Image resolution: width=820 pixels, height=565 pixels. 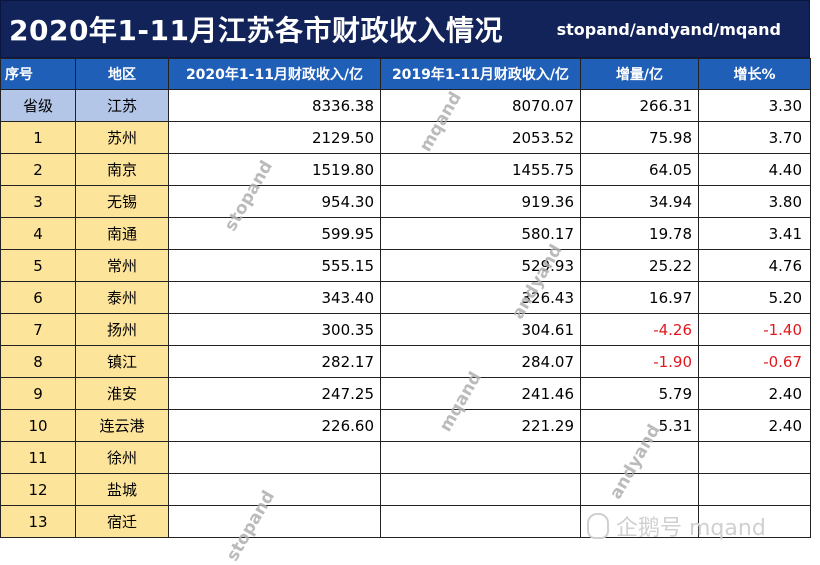 I want to click on table-row: 1 苏州 2129.50 2053.52 75.98 3.70, so click(x=405, y=137).